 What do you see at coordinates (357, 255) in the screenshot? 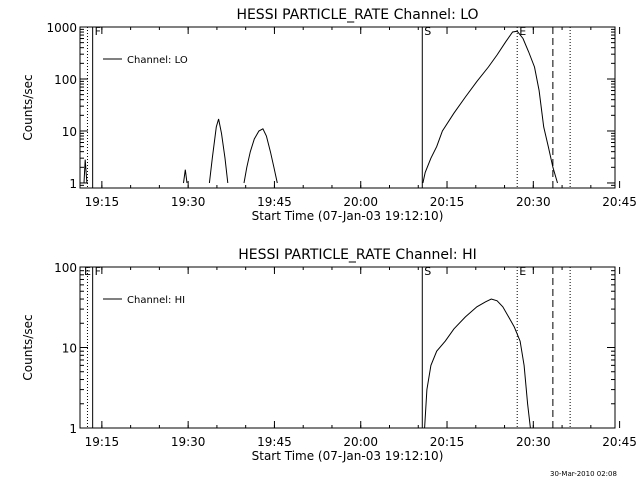
I see `chart-title: HESSI PARTICLE_RATE Channel: HI` at bounding box center [357, 255].